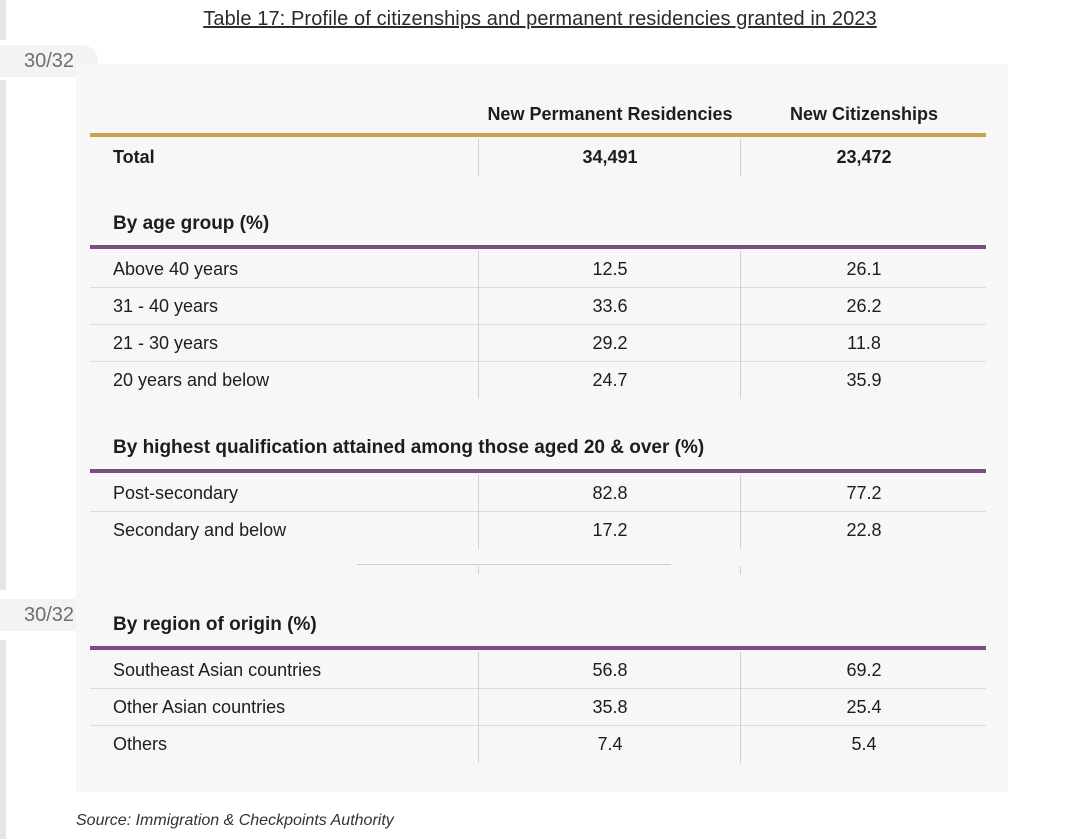 The image size is (1080, 839). Describe the element at coordinates (864, 343) in the screenshot. I see `row-citizenship-value: 11.8` at that location.